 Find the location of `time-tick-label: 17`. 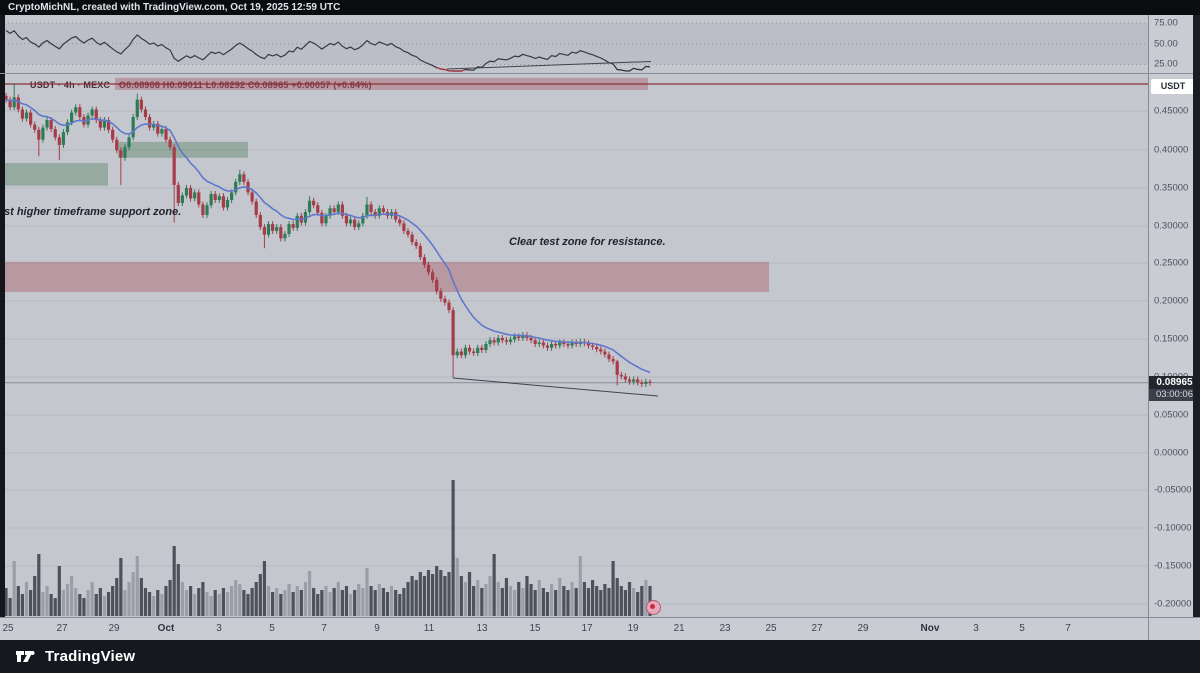

time-tick-label: 17 is located at coordinates (587, 628).